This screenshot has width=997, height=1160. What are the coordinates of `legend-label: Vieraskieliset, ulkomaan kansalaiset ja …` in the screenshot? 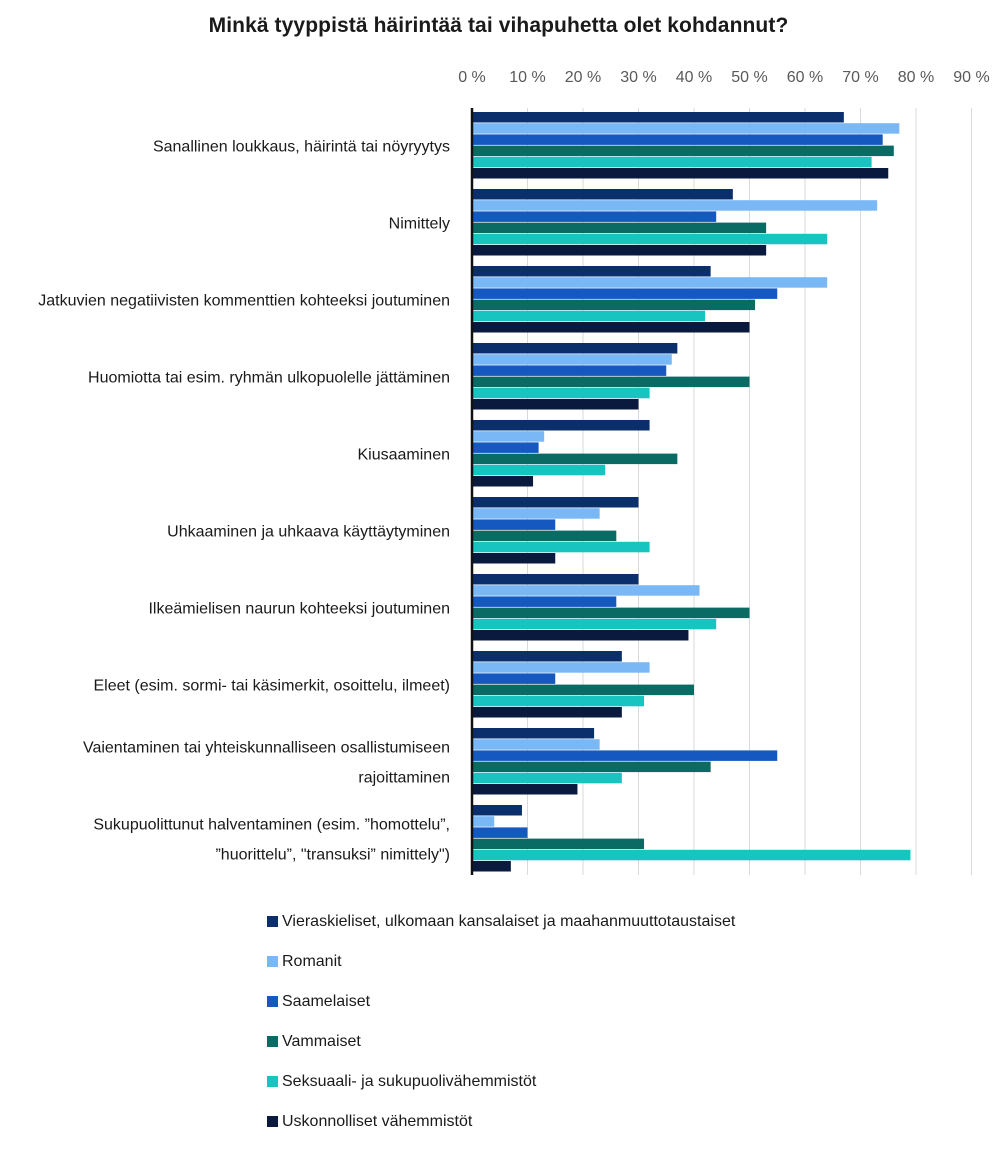 It's located at (509, 921).